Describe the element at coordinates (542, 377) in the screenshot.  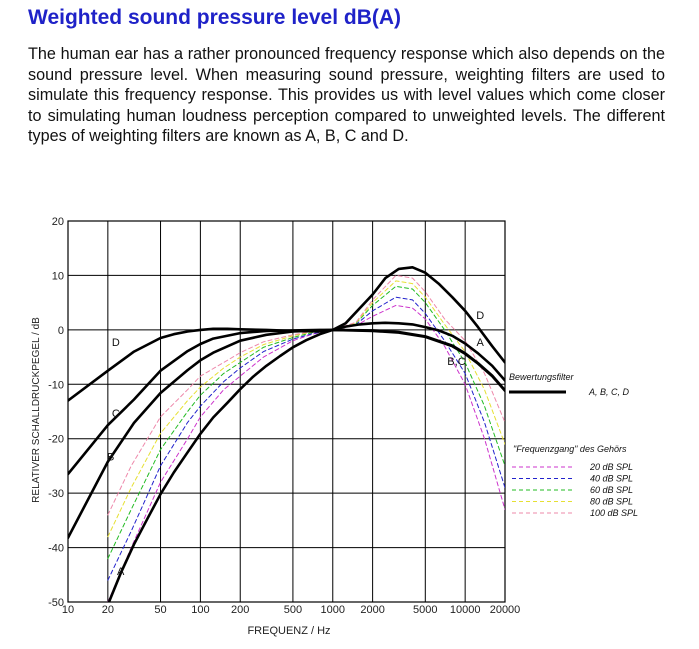
I see `filter-legend-title: Bewertungsfilter` at that location.